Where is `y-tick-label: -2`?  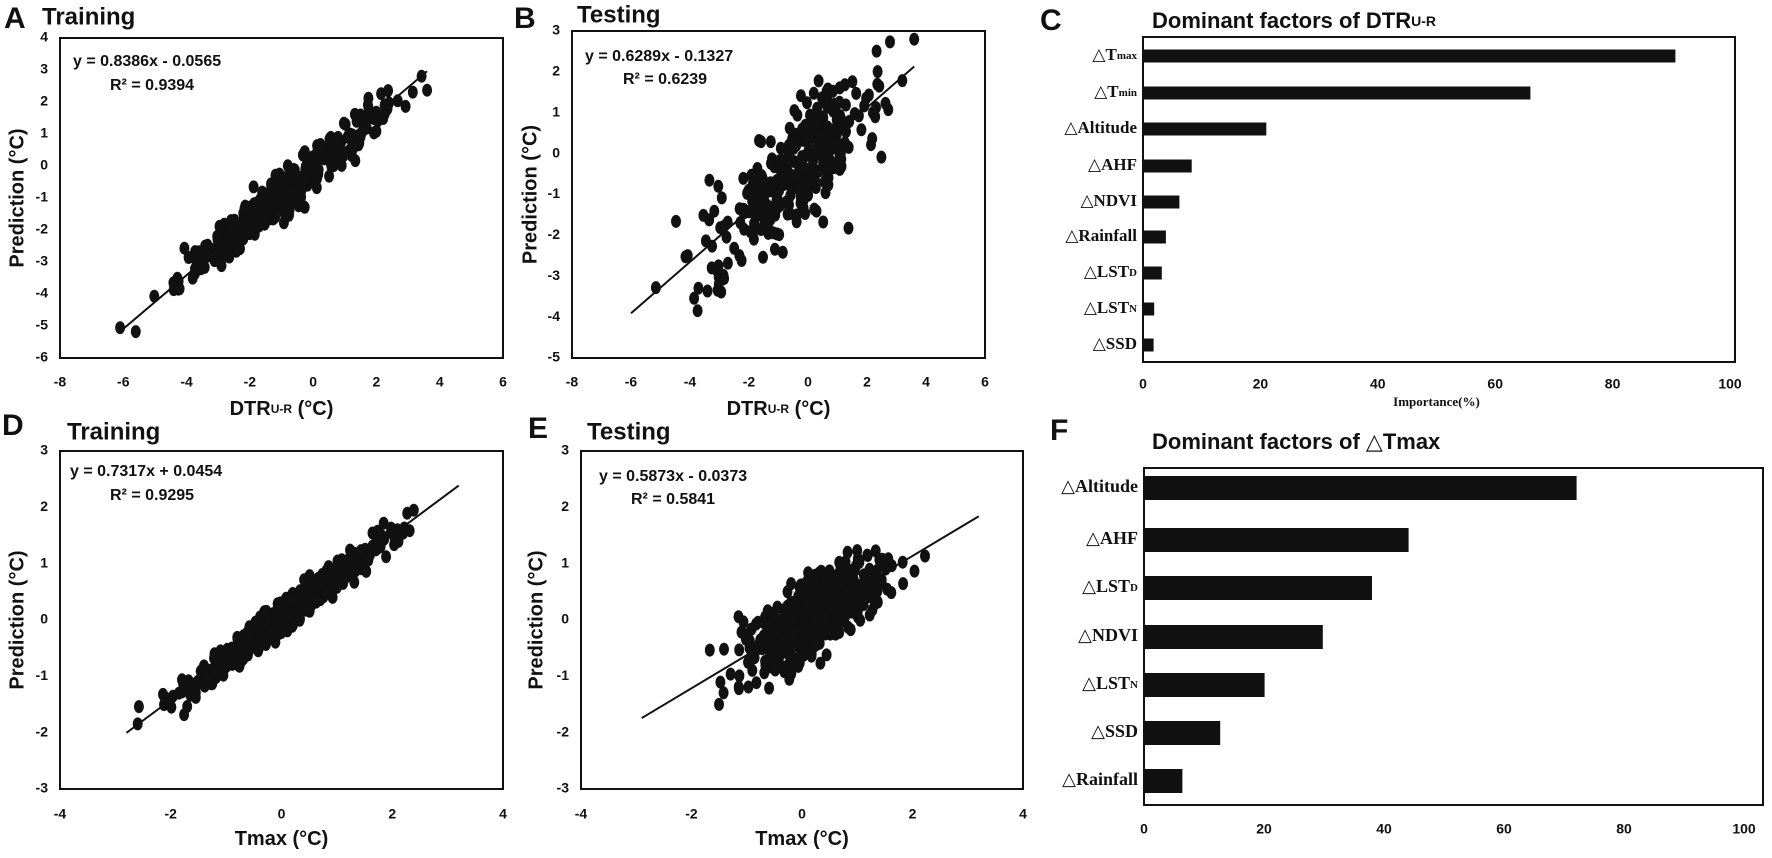 y-tick-label: -2 is located at coordinates (554, 234).